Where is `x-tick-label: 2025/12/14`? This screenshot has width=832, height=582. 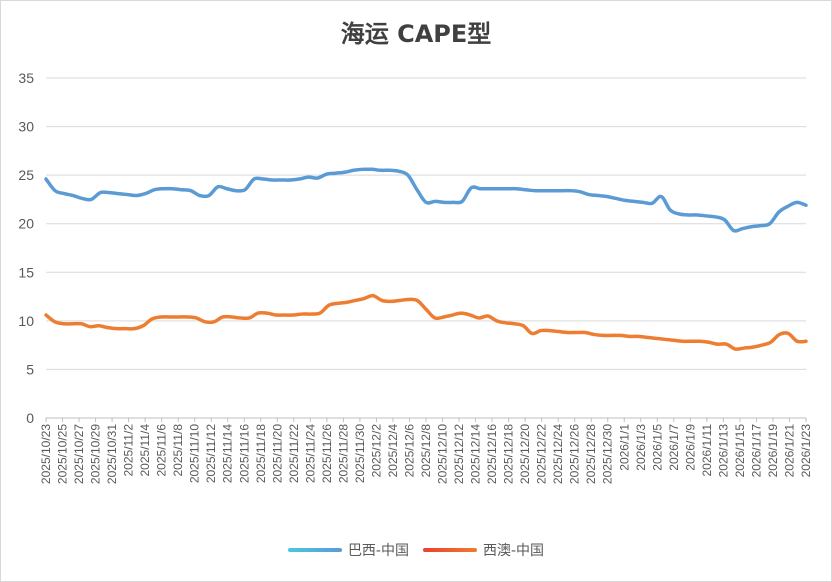 x-tick-label: 2025/12/14 is located at coordinates (476, 454).